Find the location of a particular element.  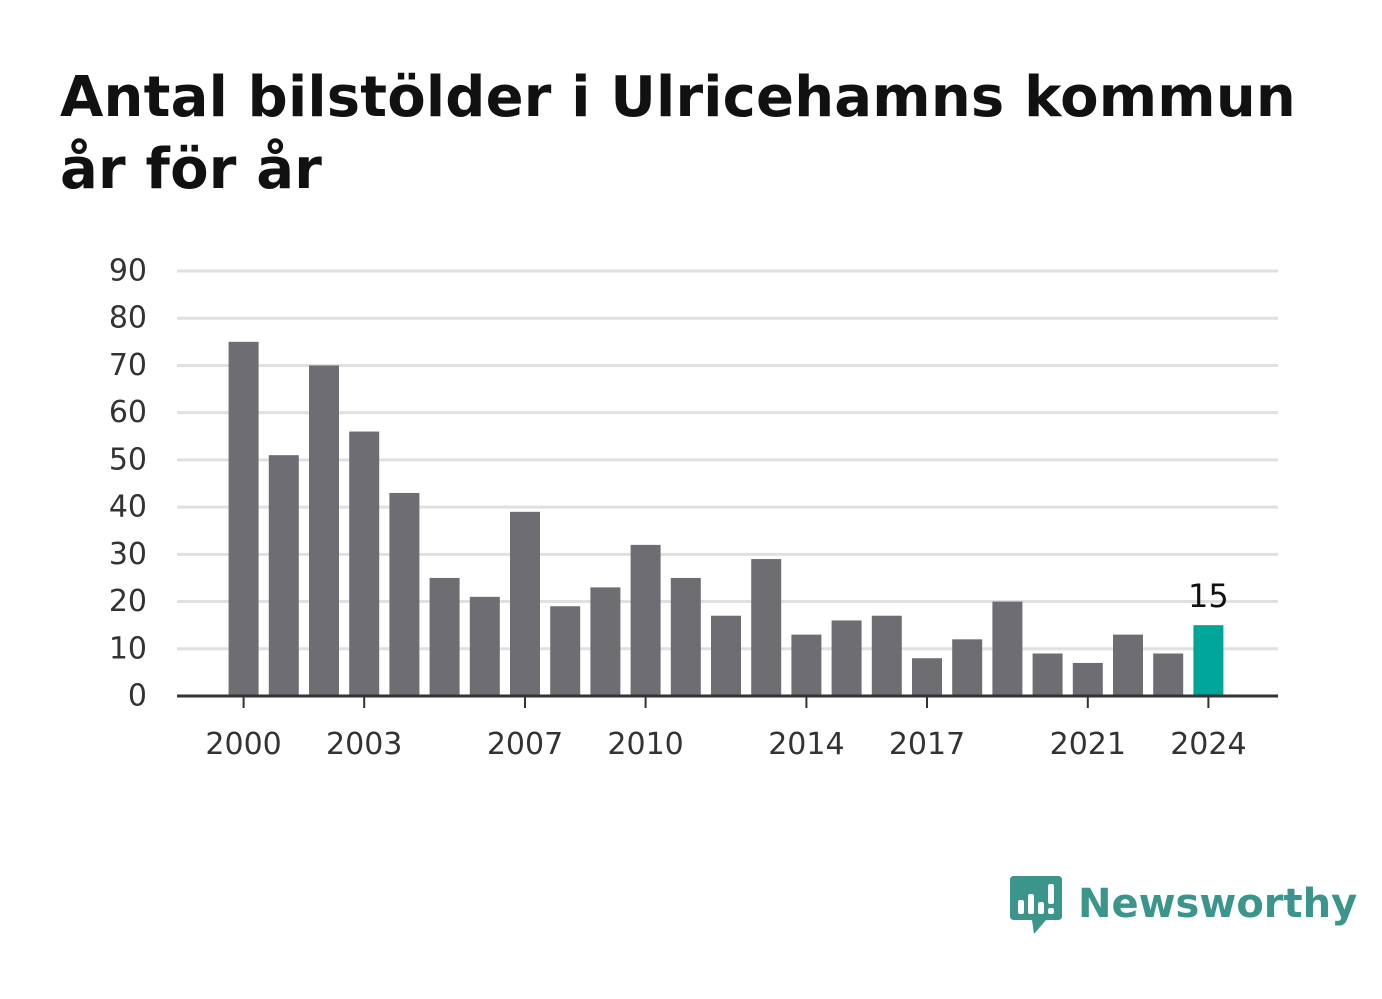

data-label-2024: 15 is located at coordinates (1208, 596).